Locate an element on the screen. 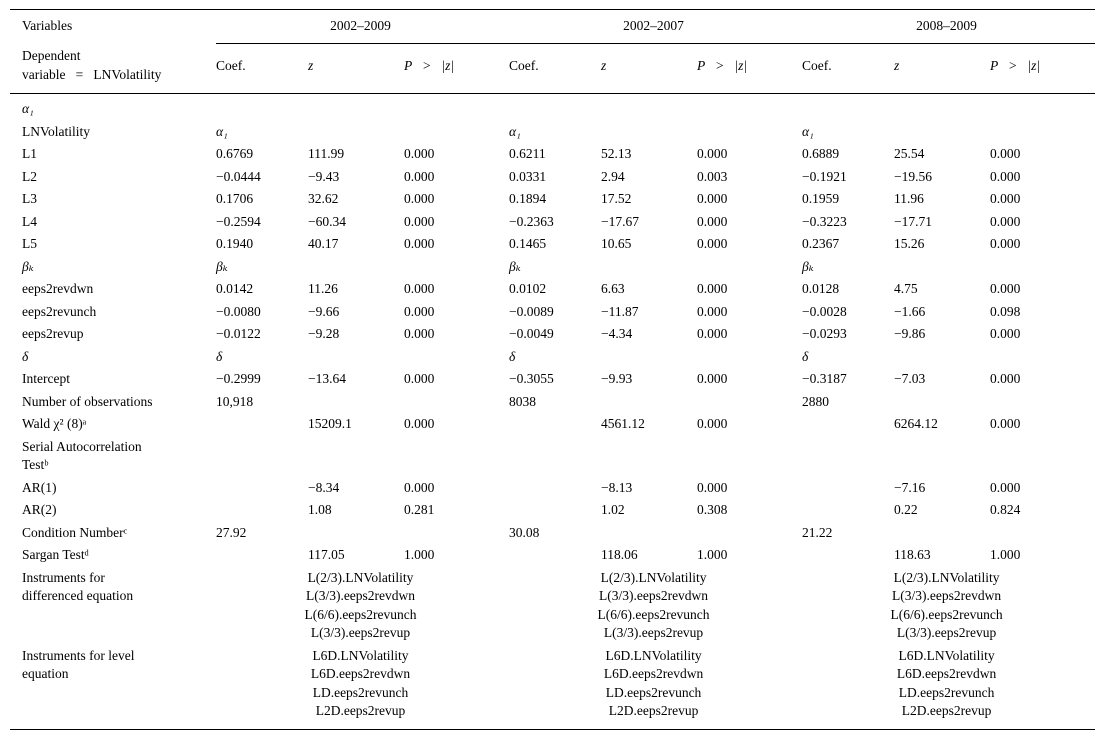 The image size is (1105, 743). value-cell: −0.3223 is located at coordinates (824, 221).